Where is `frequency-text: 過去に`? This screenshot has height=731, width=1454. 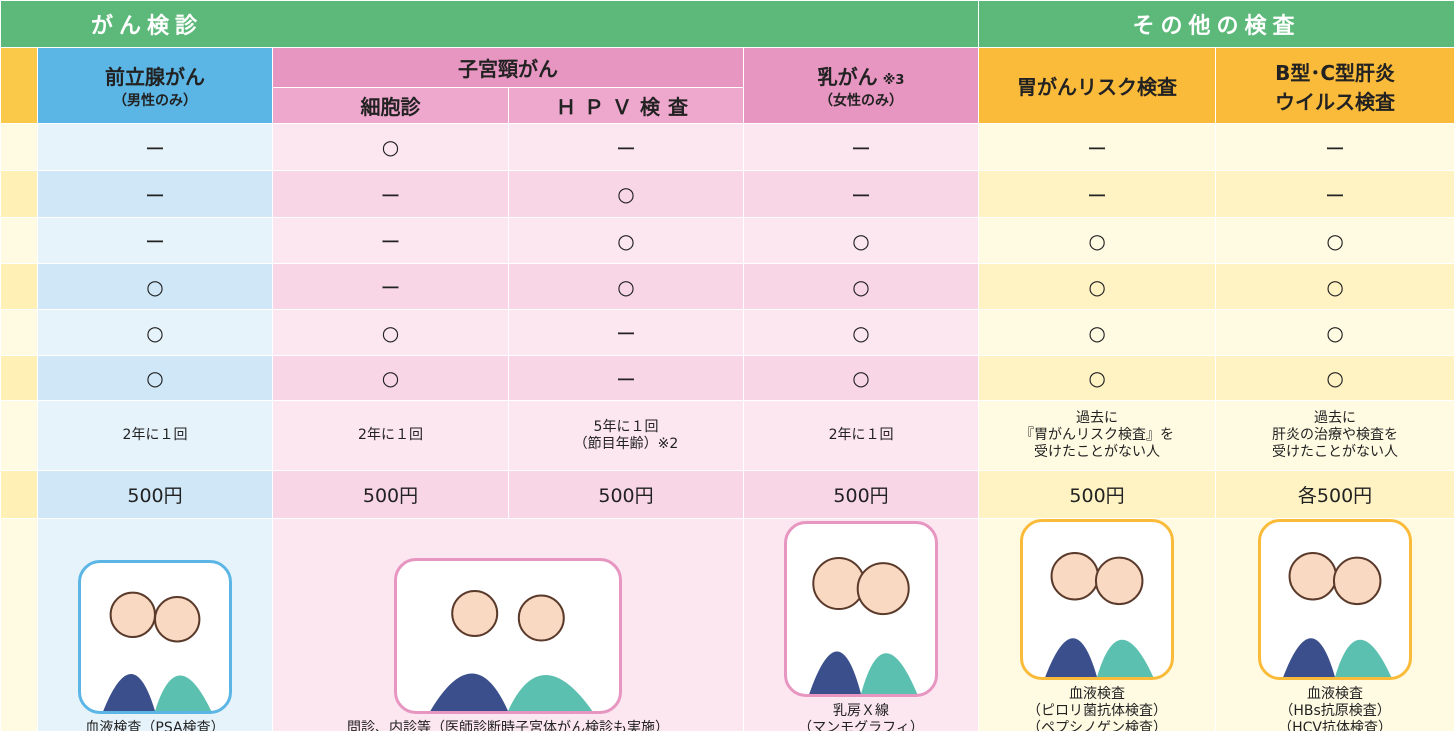
frequency-text: 過去に is located at coordinates (1335, 418).